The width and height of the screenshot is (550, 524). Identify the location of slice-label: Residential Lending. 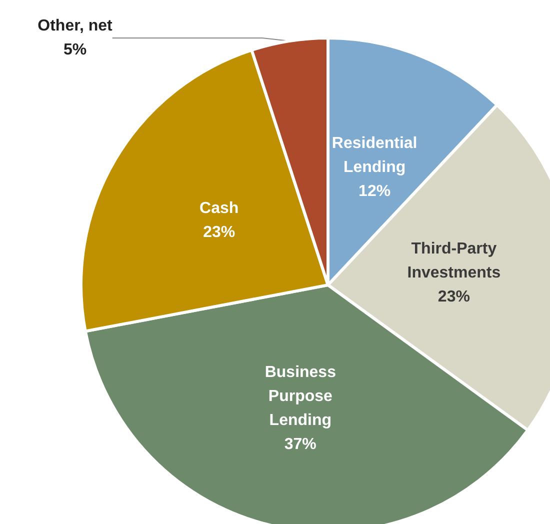
(375, 155).